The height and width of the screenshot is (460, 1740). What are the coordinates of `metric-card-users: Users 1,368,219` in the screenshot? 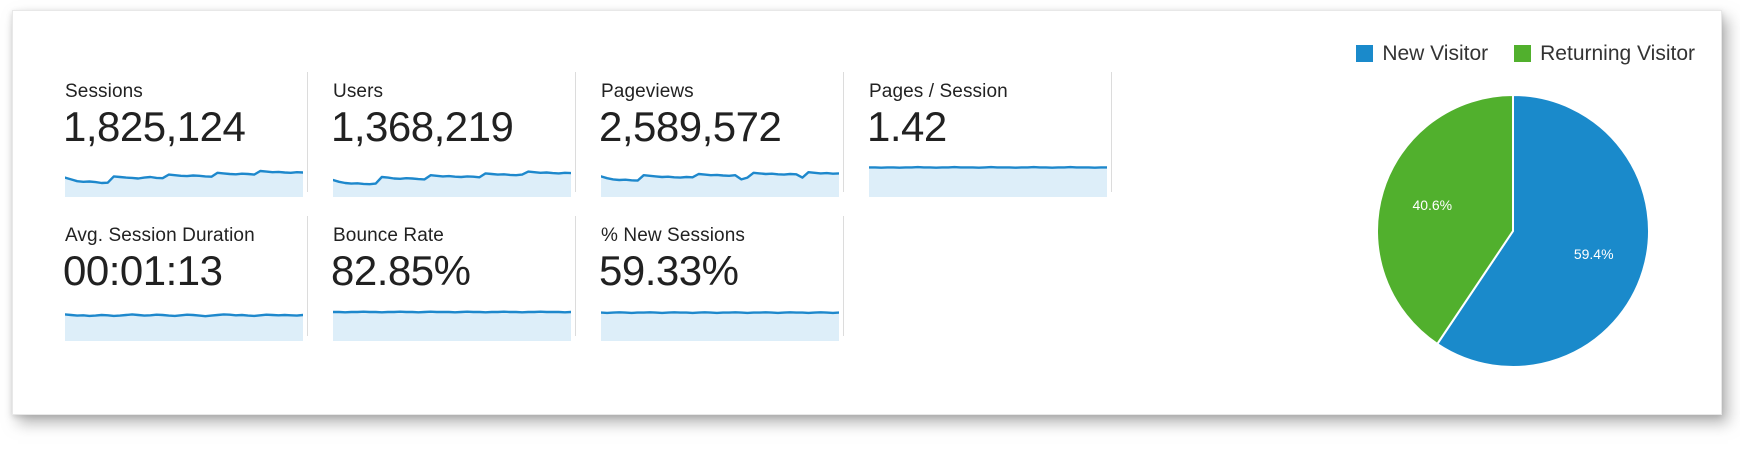 It's located at (441, 131).